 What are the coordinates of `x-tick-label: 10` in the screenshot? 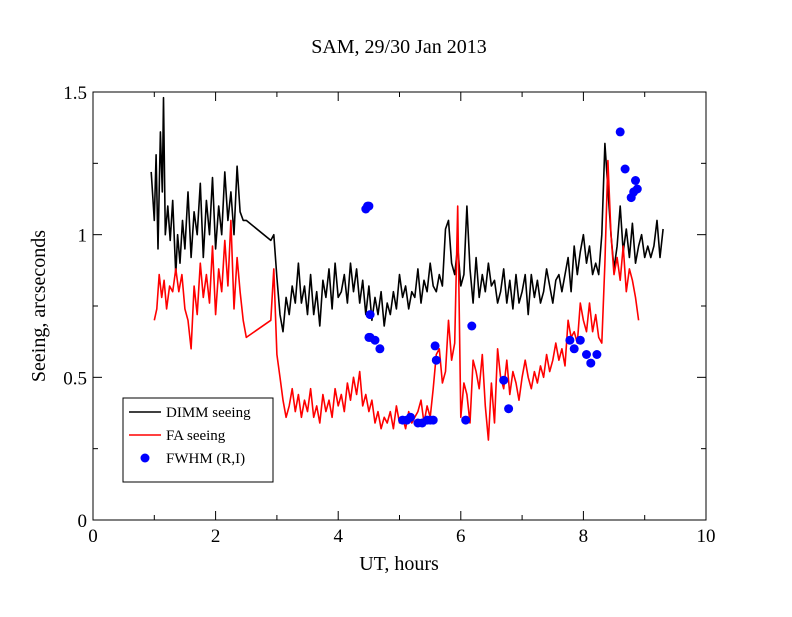 It's located at (706, 536).